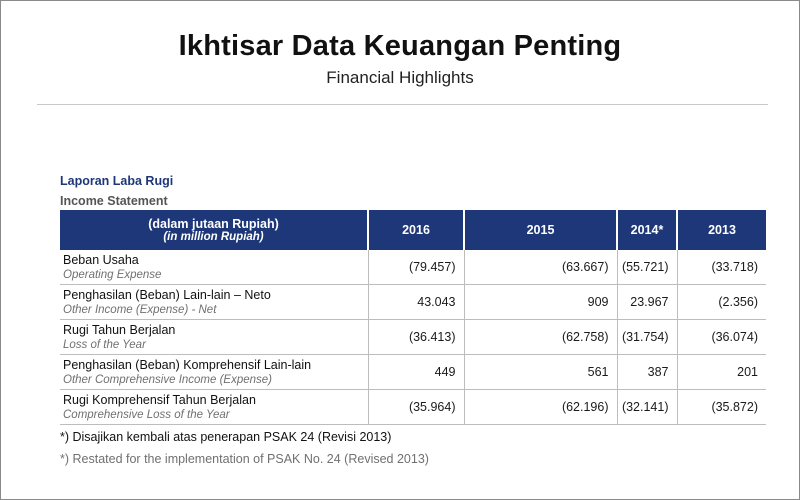 The image size is (800, 500). I want to click on value-cell: (62.196), so click(540, 407).